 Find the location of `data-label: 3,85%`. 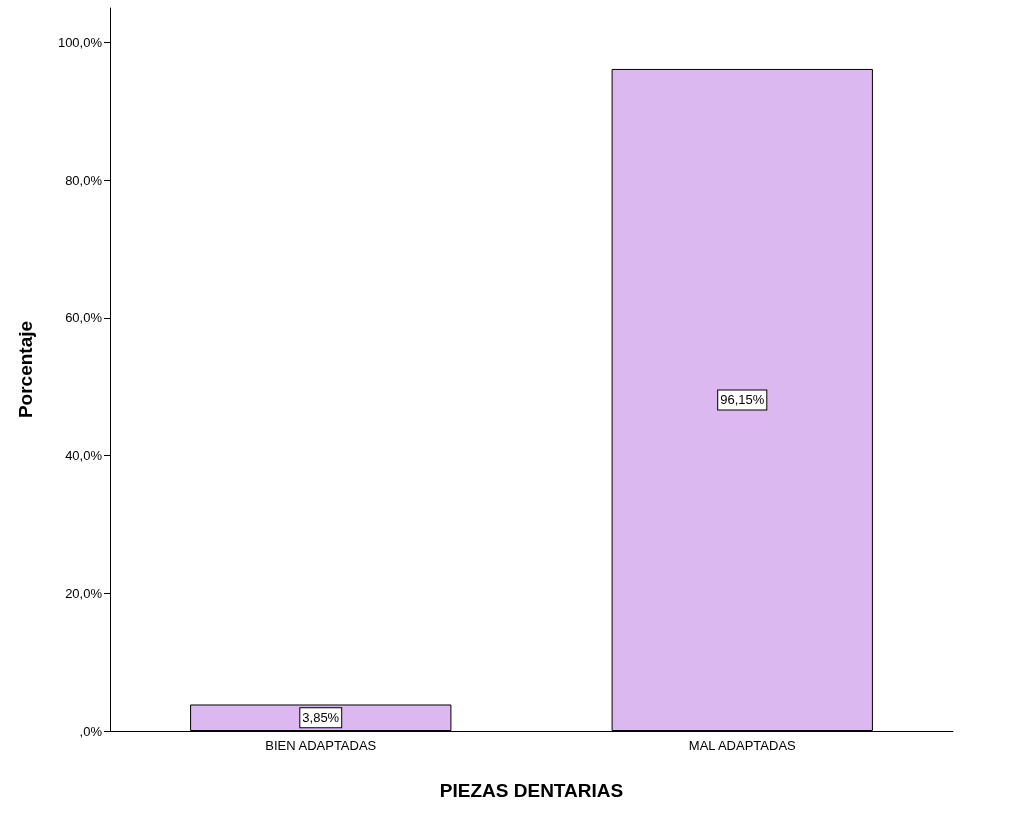

data-label: 3,85% is located at coordinates (321, 718).